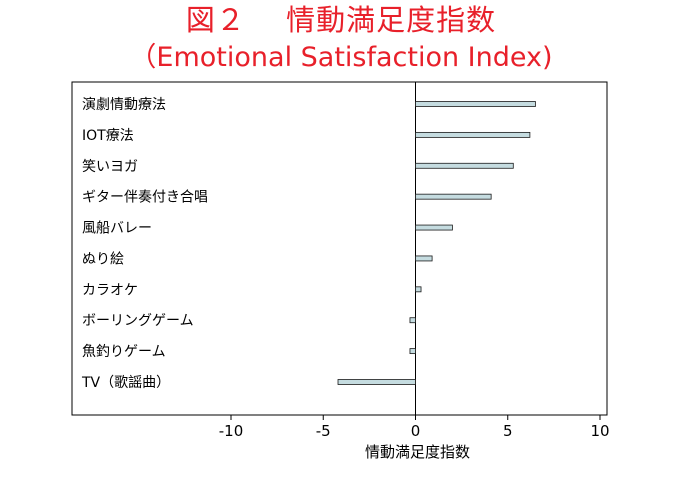 The width and height of the screenshot is (682, 504). What do you see at coordinates (110, 290) in the screenshot?
I see `category-label: カラオケ` at bounding box center [110, 290].